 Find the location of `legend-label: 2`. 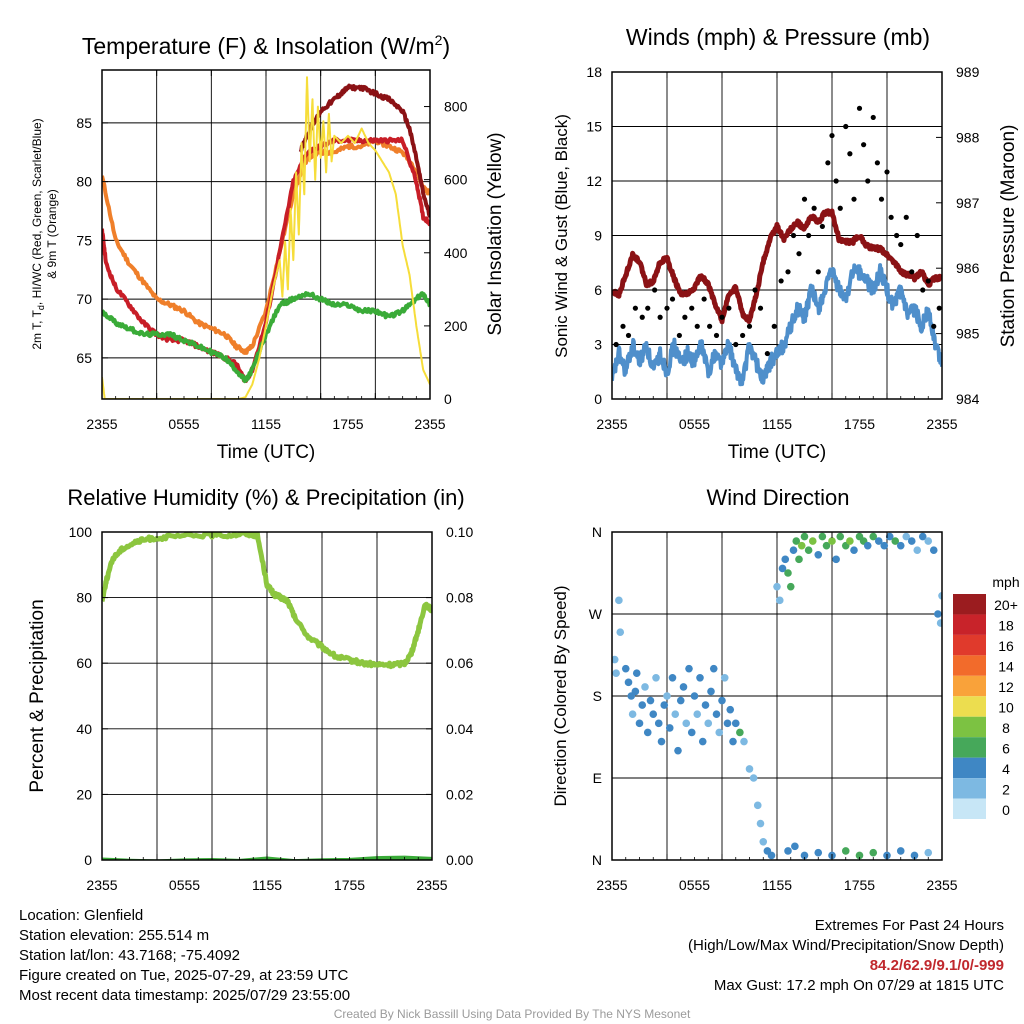

legend-label: 2 is located at coordinates (1006, 789).